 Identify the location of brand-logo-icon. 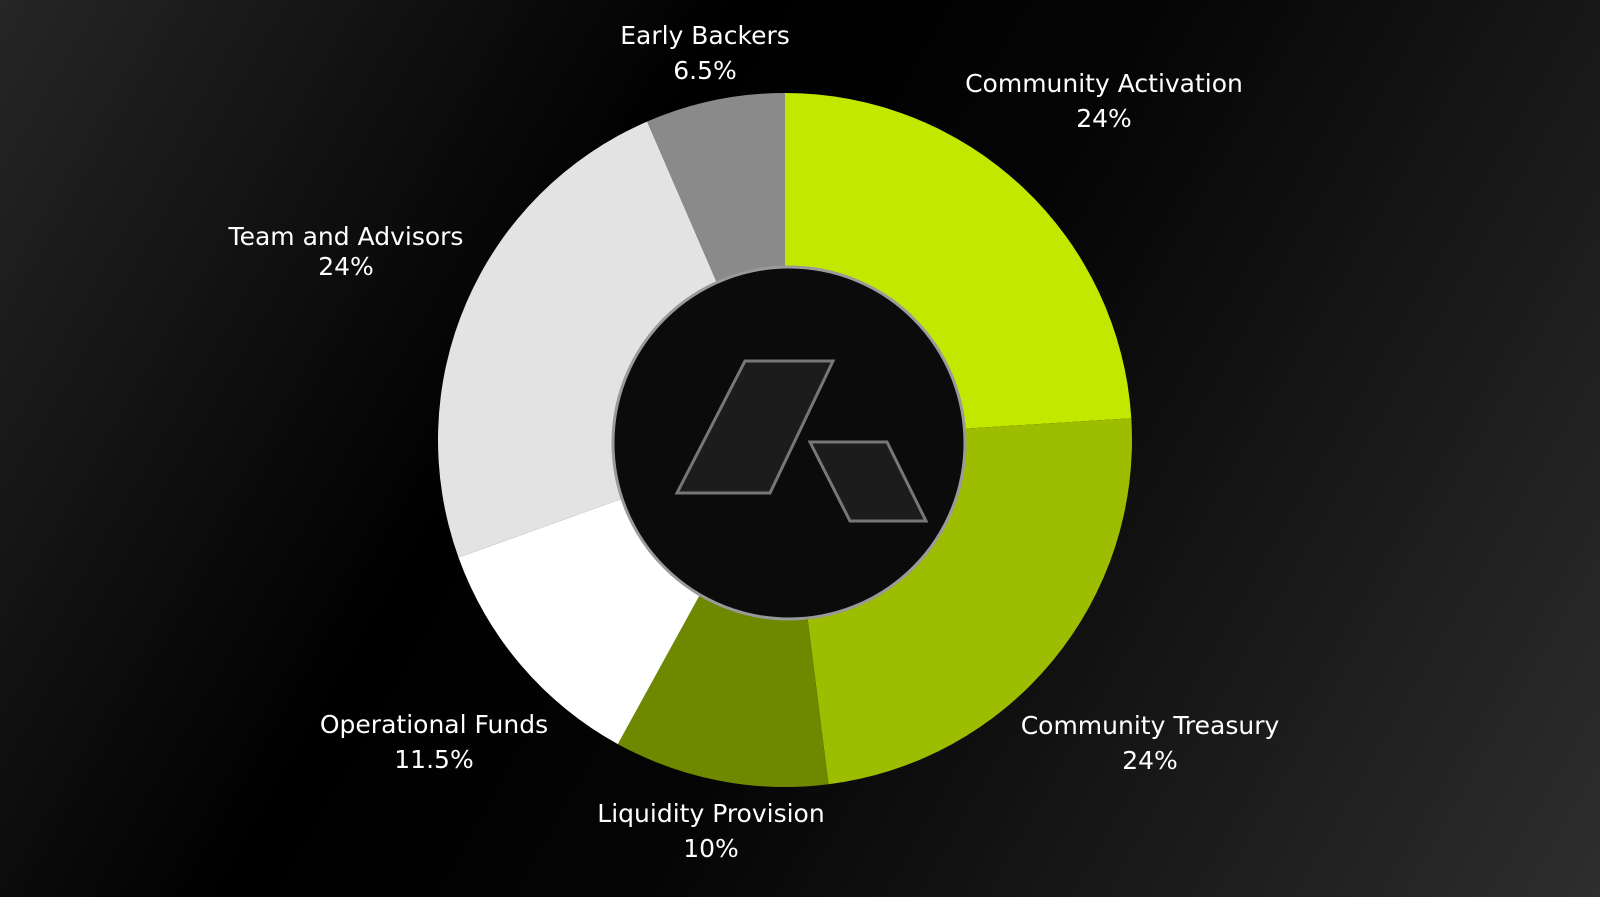
(801, 441).